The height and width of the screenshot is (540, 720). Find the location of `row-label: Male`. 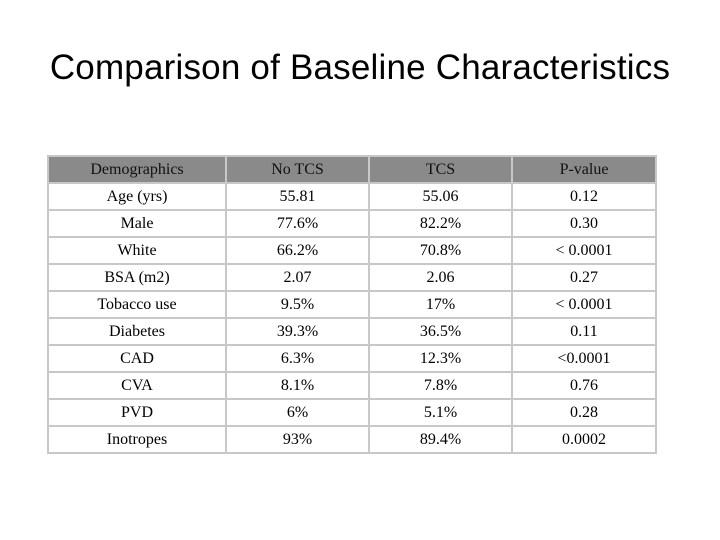

row-label: Male is located at coordinates (137, 223).